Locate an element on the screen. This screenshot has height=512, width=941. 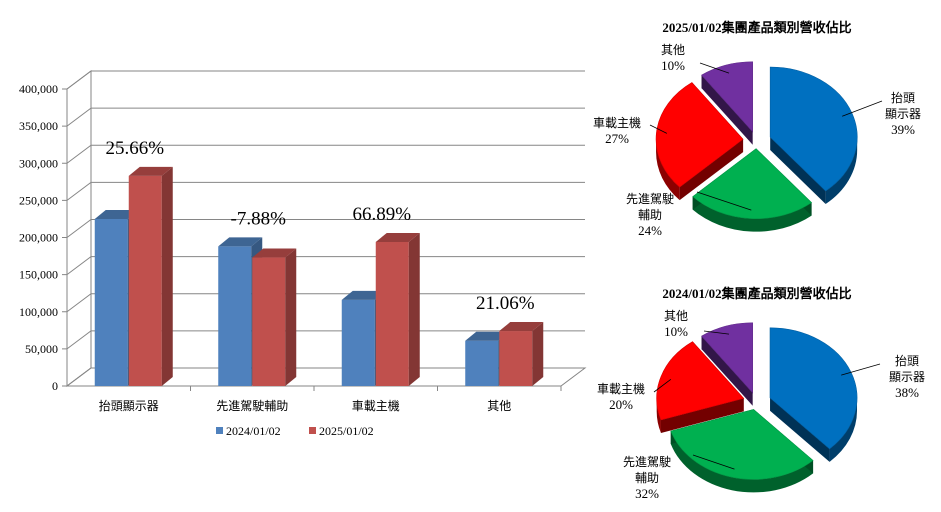
legend-item: 2024/01/02 is located at coordinates (248, 431).